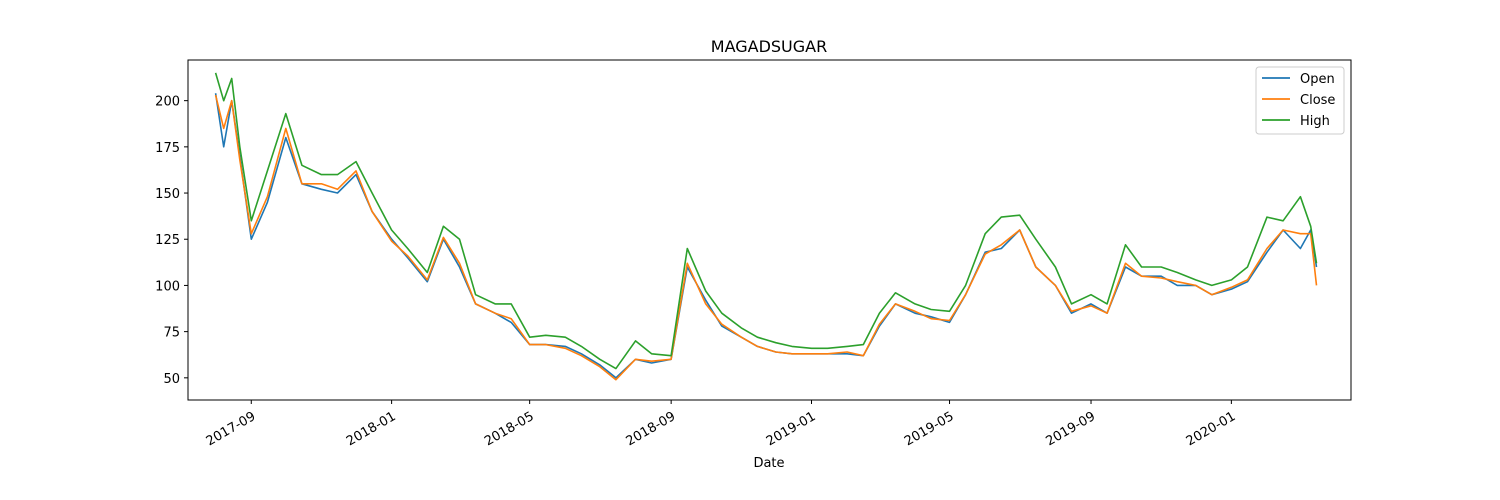  Describe the element at coordinates (167, 286) in the screenshot. I see `y-tick-label-100: 100` at that location.